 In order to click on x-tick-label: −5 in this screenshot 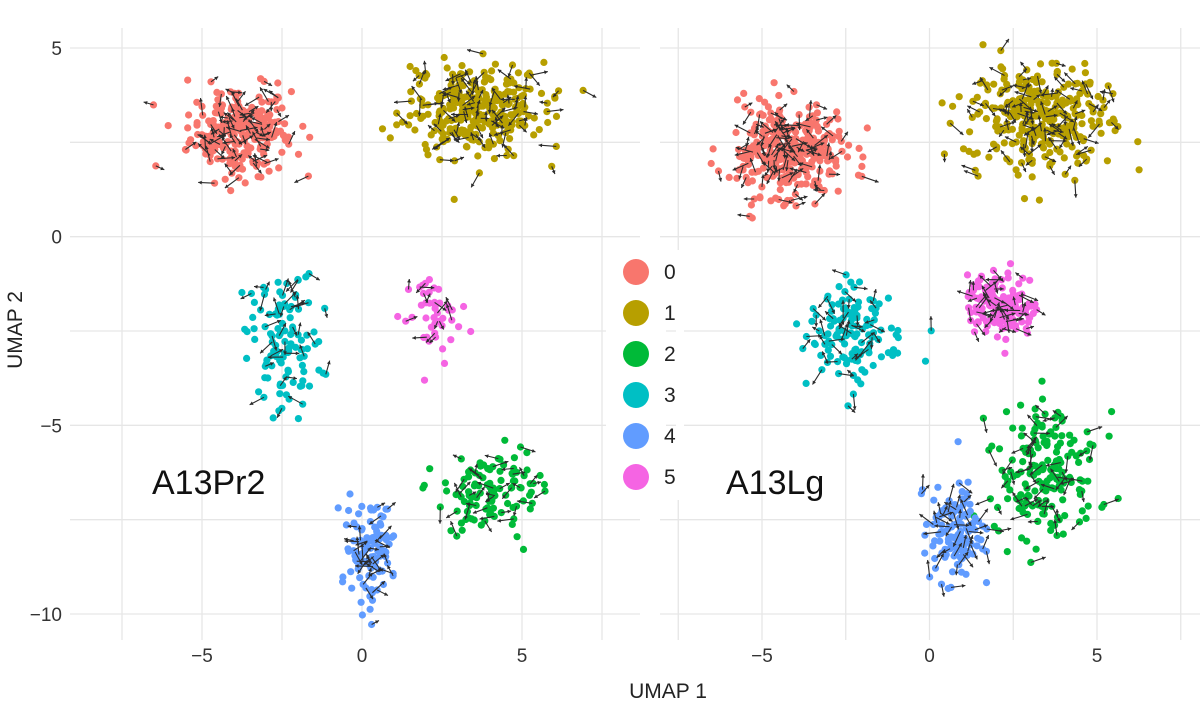, I will do `click(762, 656)`.